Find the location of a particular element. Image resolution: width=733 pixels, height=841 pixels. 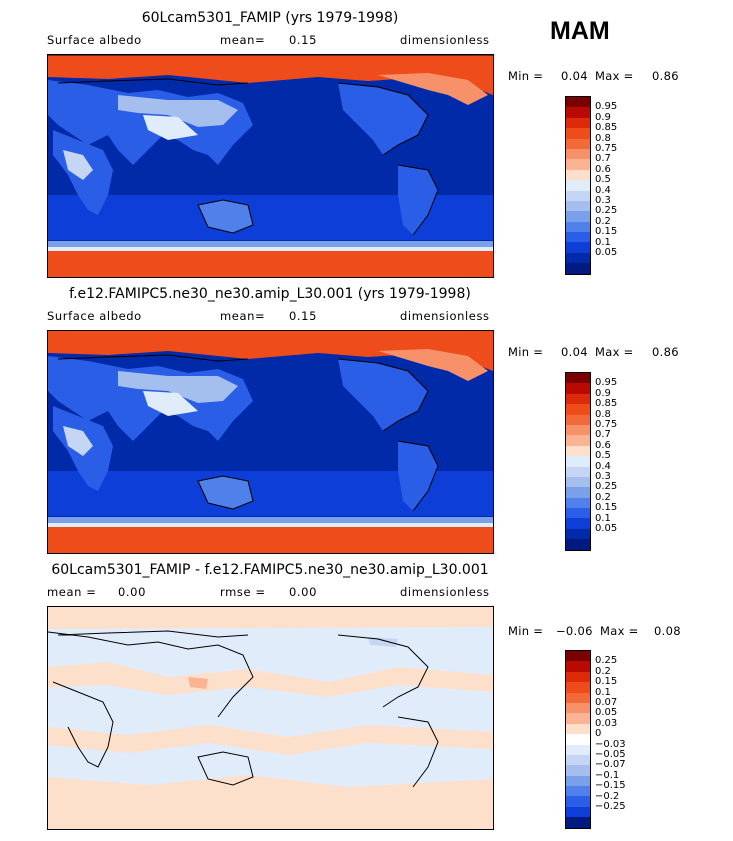

panel-2-min-value: 0.04 is located at coordinates (574, 352).